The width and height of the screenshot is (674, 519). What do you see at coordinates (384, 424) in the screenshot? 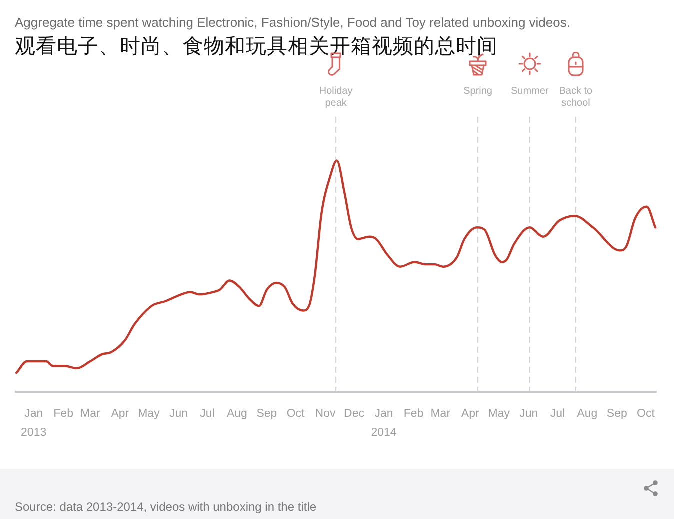
I see `x-tick-label: Jan 2014` at bounding box center [384, 424].